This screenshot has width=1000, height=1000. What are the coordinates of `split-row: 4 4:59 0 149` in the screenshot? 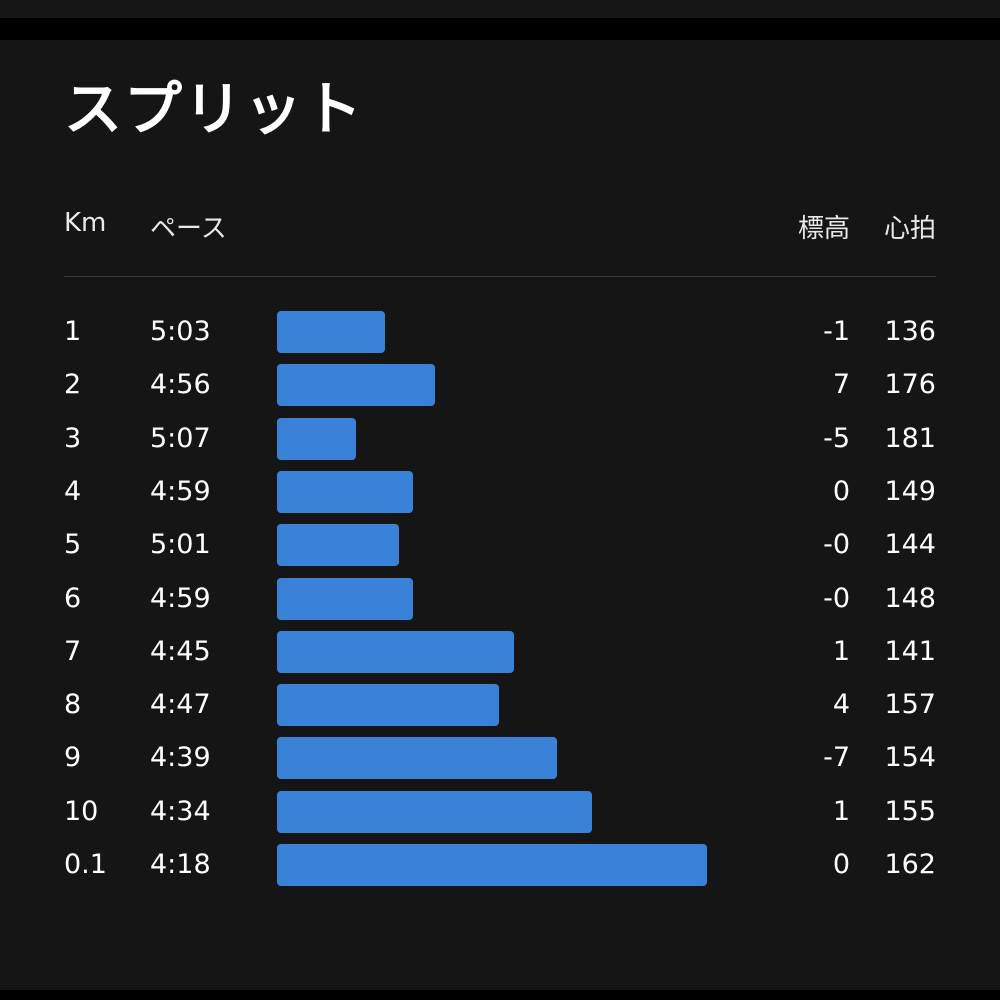 It's located at (500, 493).